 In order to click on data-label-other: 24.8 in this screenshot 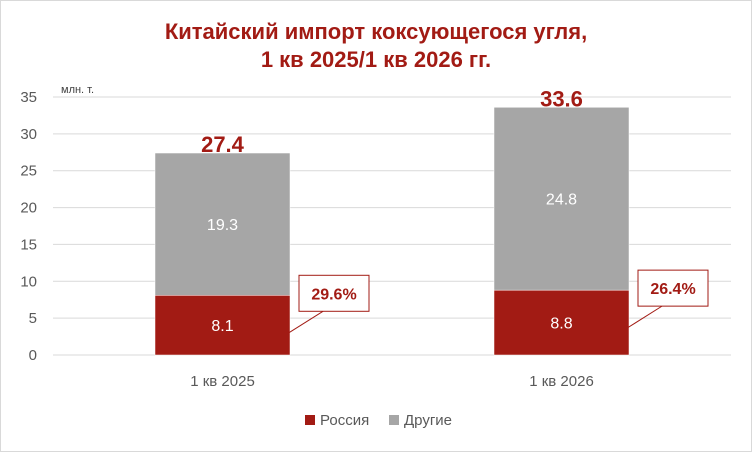, I will do `click(561, 200)`.